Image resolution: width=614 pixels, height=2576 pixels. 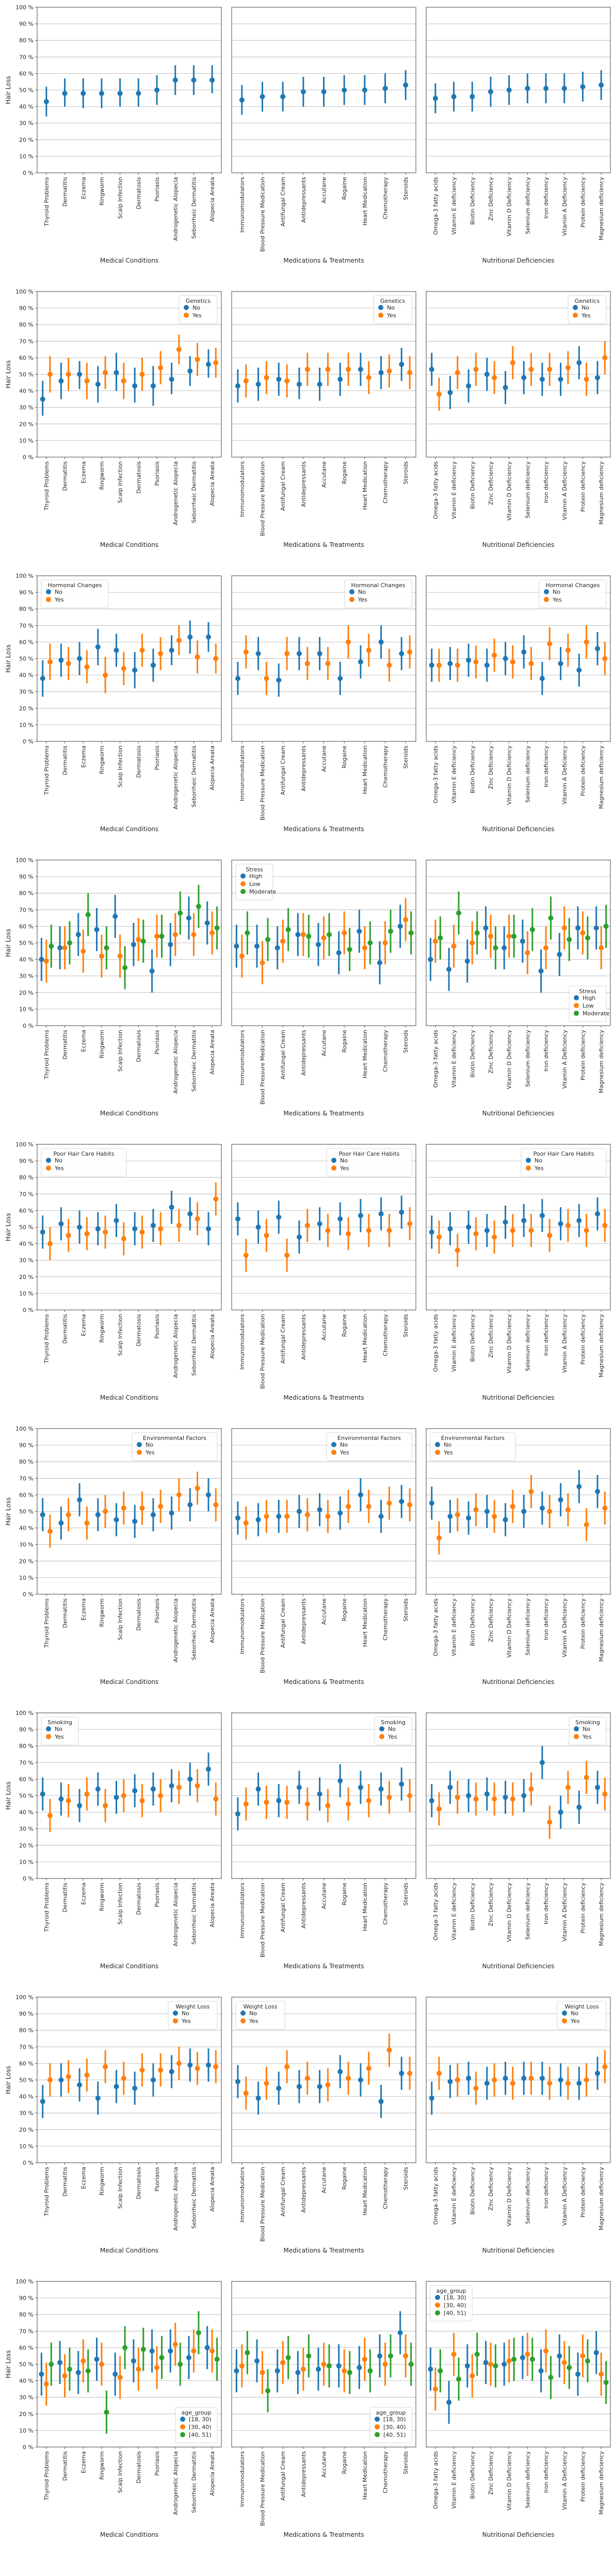 I want to click on x-tick-label: Immunomodulators, so click(x=243, y=205).